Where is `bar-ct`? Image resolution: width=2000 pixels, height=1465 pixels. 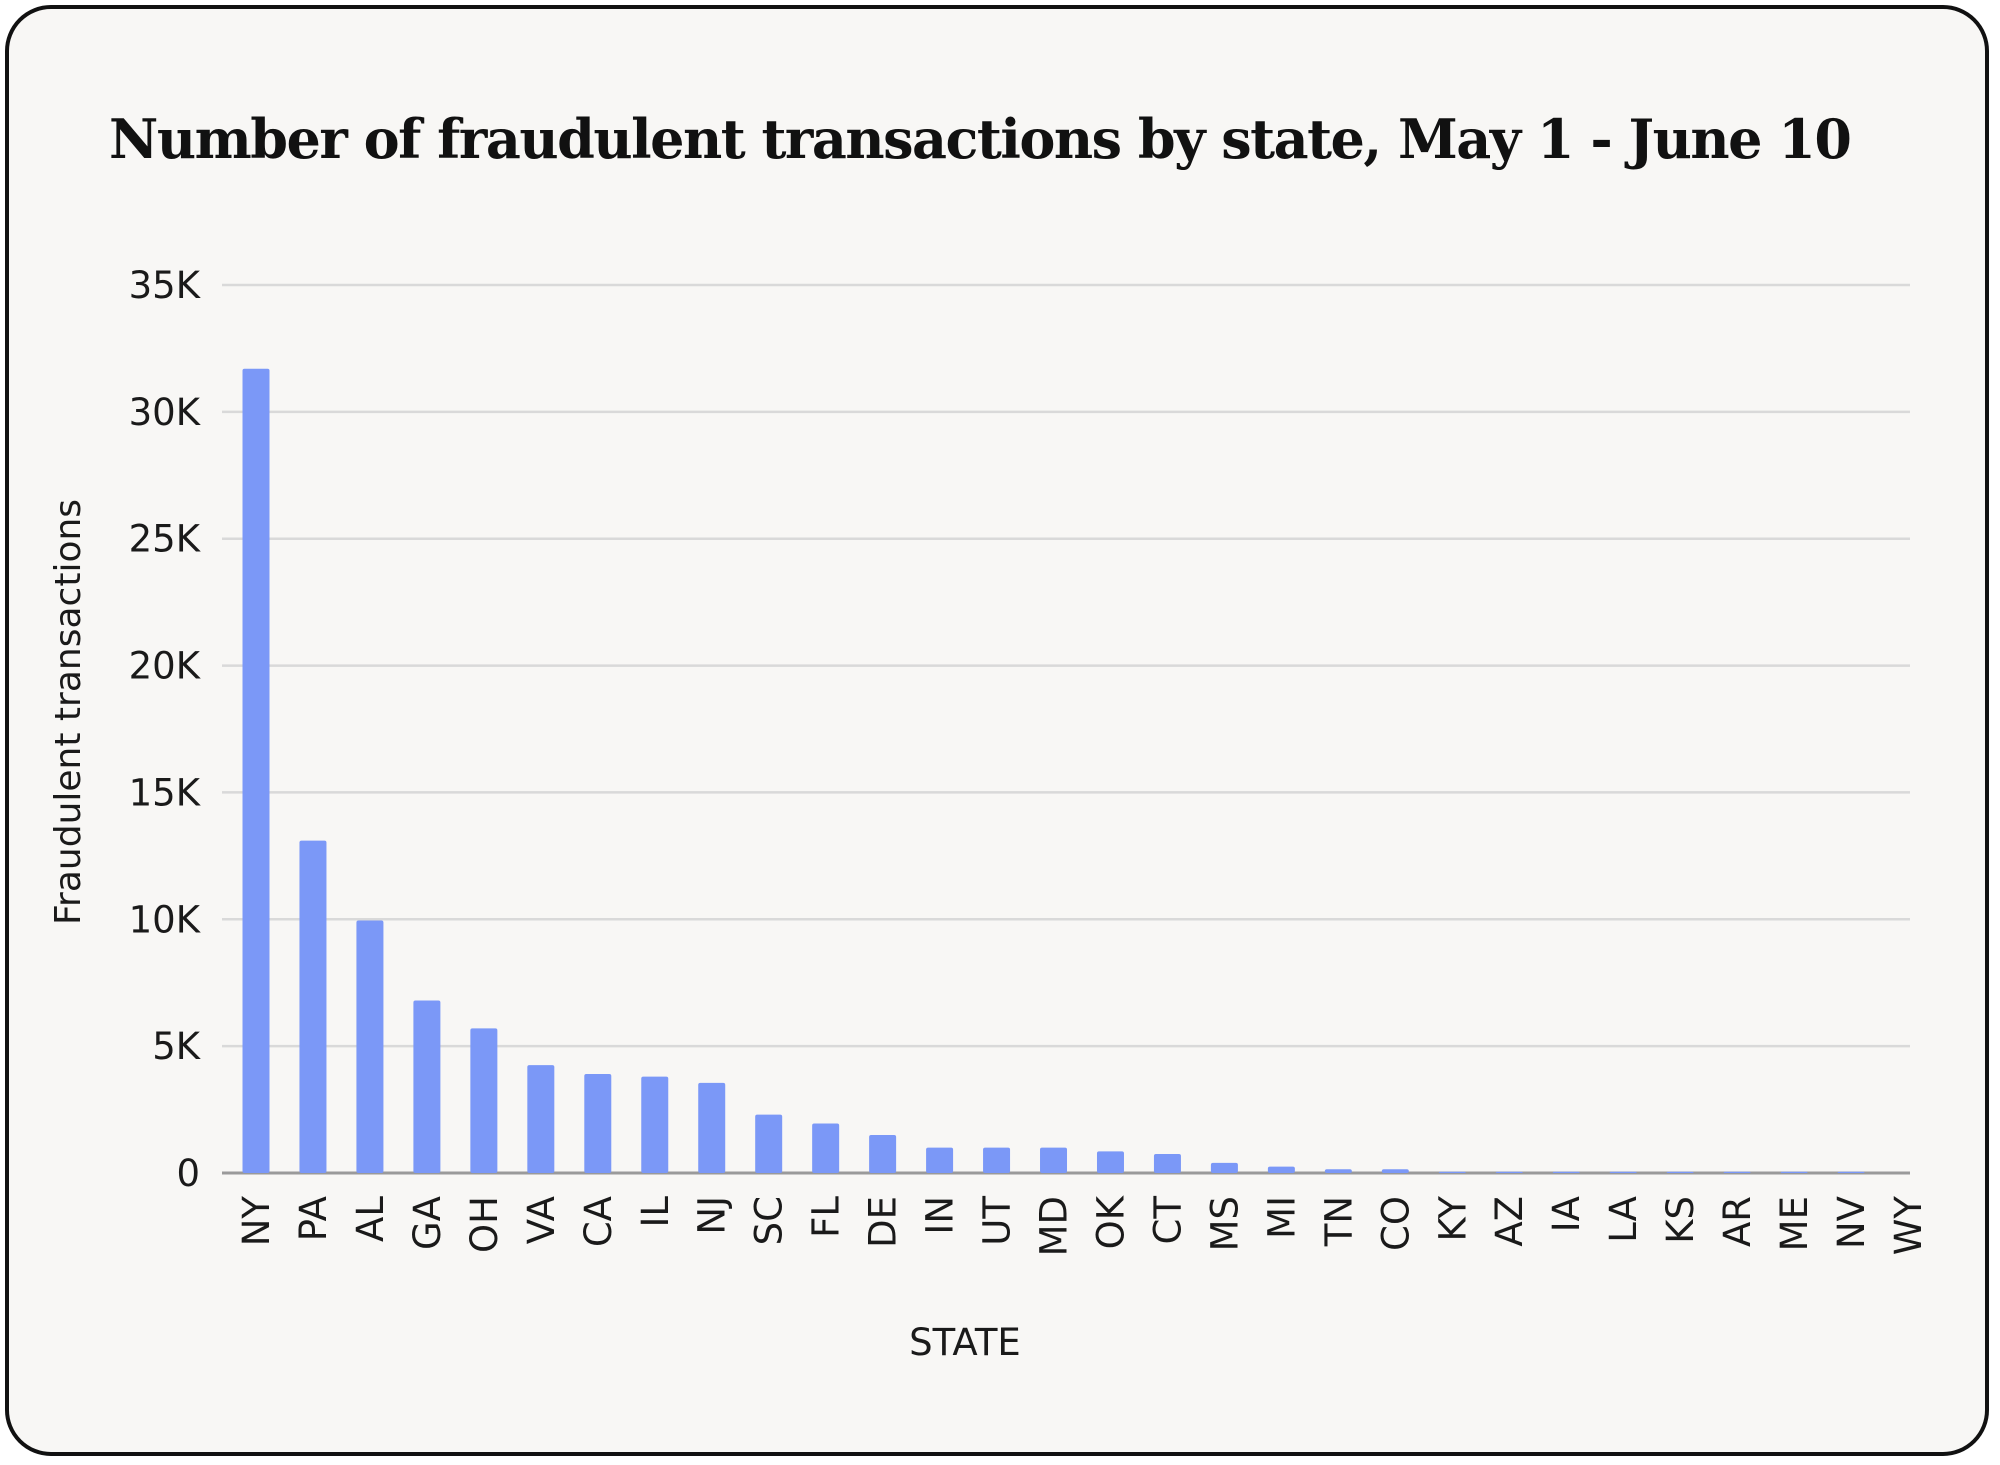
bar-ct is located at coordinates (1167, 1163).